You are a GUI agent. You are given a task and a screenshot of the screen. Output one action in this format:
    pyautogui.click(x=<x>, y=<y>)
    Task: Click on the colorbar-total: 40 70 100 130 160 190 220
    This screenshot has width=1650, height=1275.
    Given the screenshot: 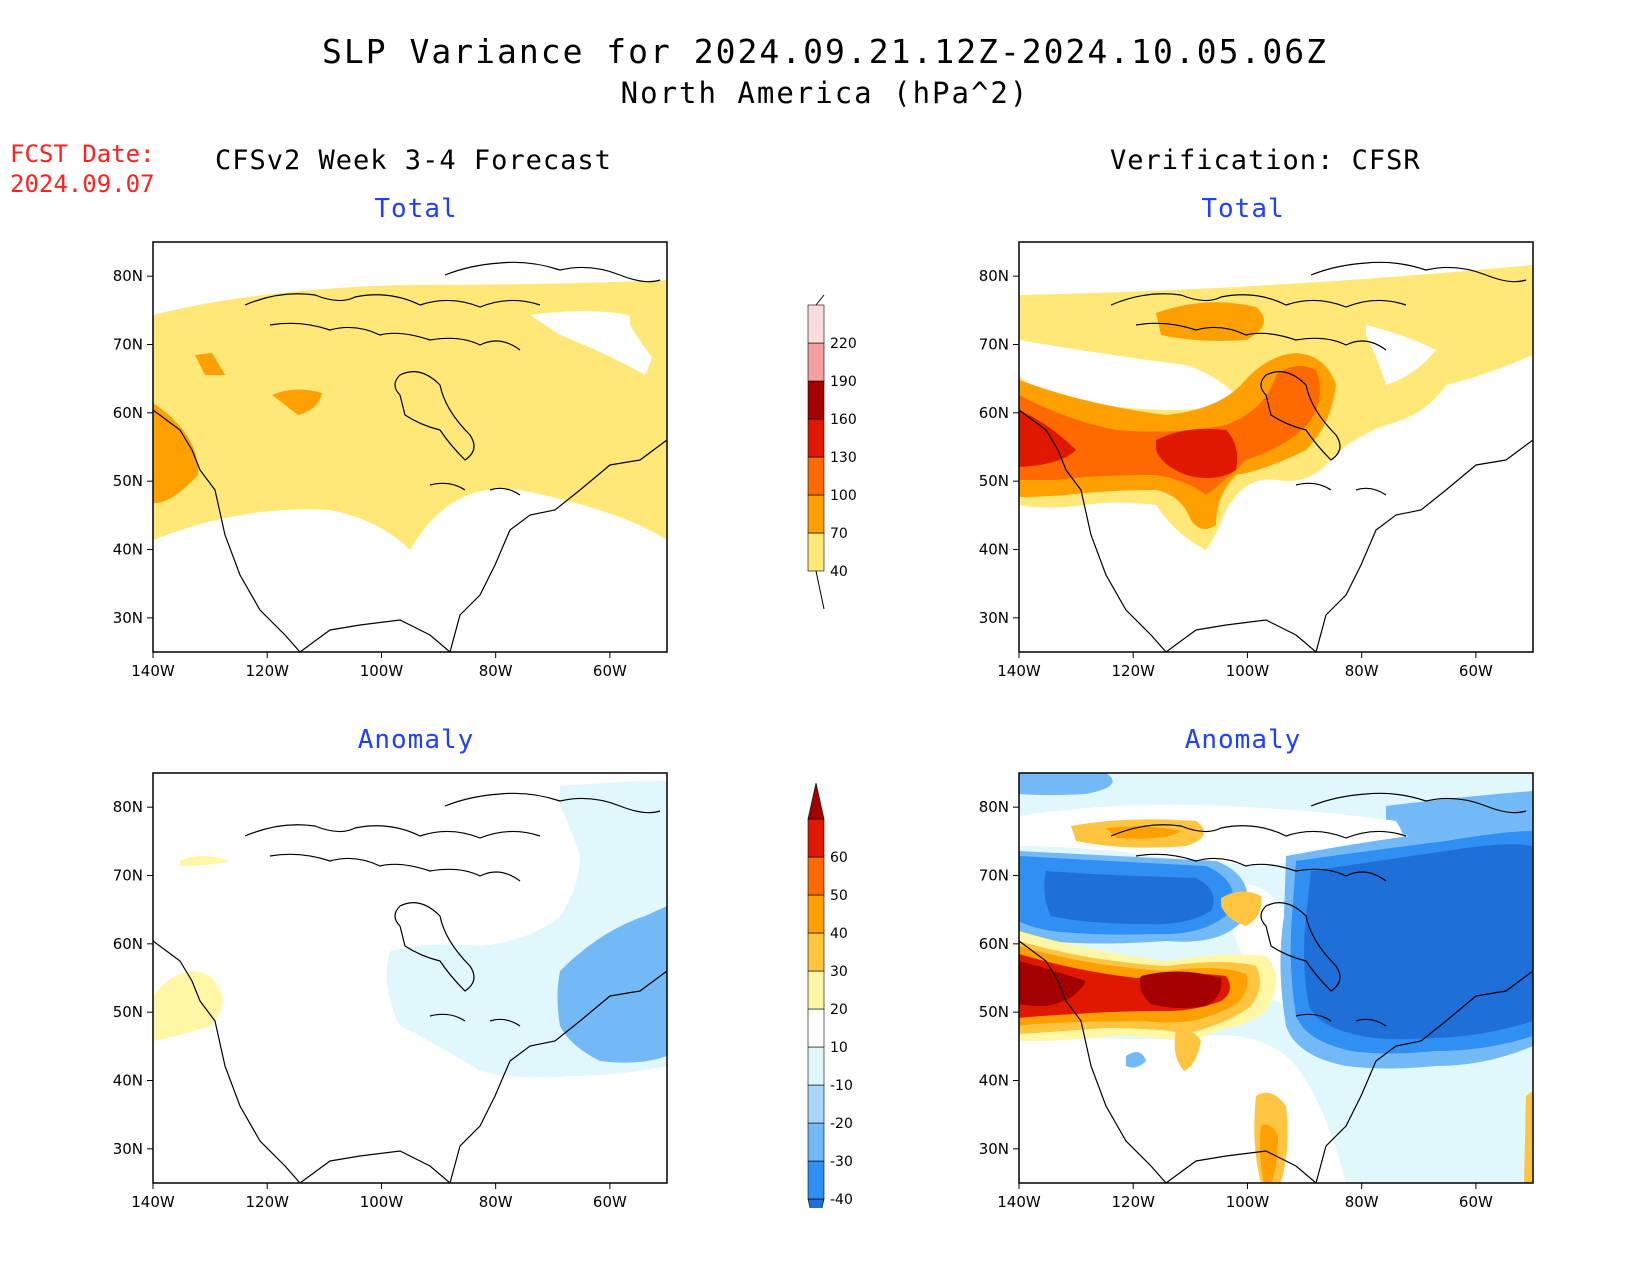 What is the action you would take?
    pyautogui.click(x=832, y=452)
    